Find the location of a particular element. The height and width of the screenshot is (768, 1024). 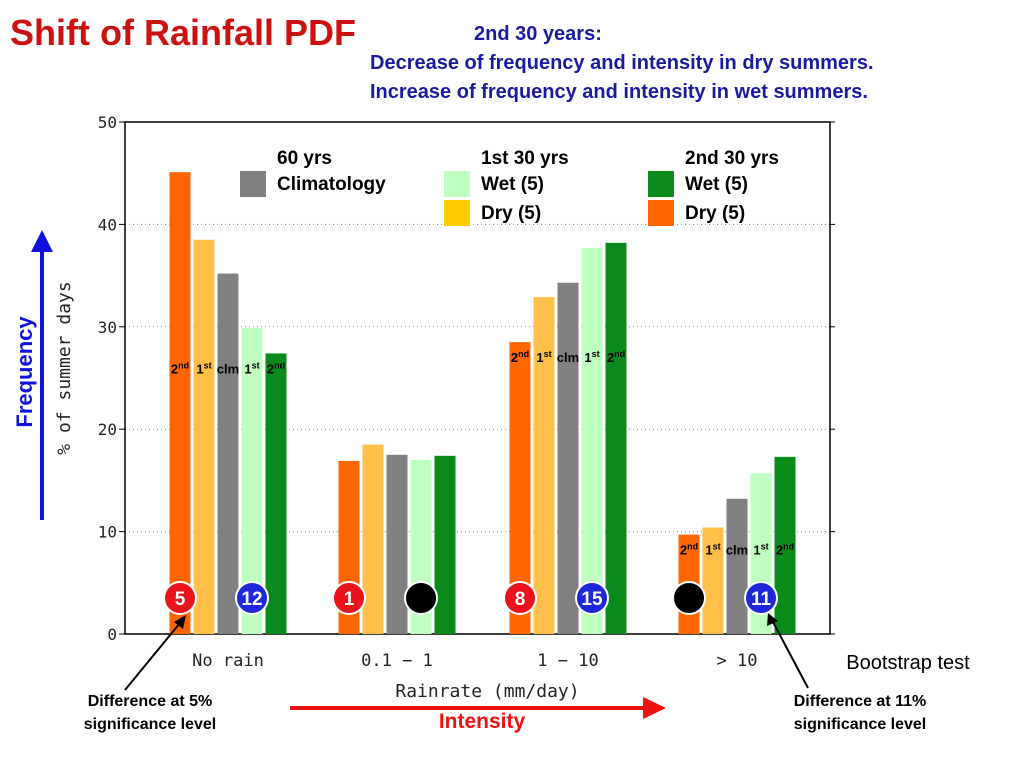

intensity-label: Intensity is located at coordinates (482, 721).